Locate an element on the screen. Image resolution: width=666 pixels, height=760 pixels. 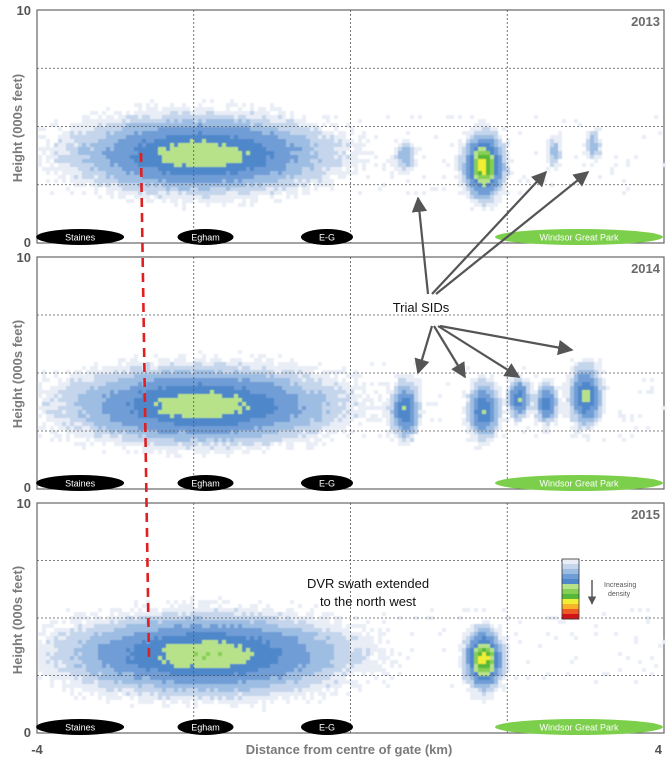
location-label-staines-2013: Staines is located at coordinates (80, 238).